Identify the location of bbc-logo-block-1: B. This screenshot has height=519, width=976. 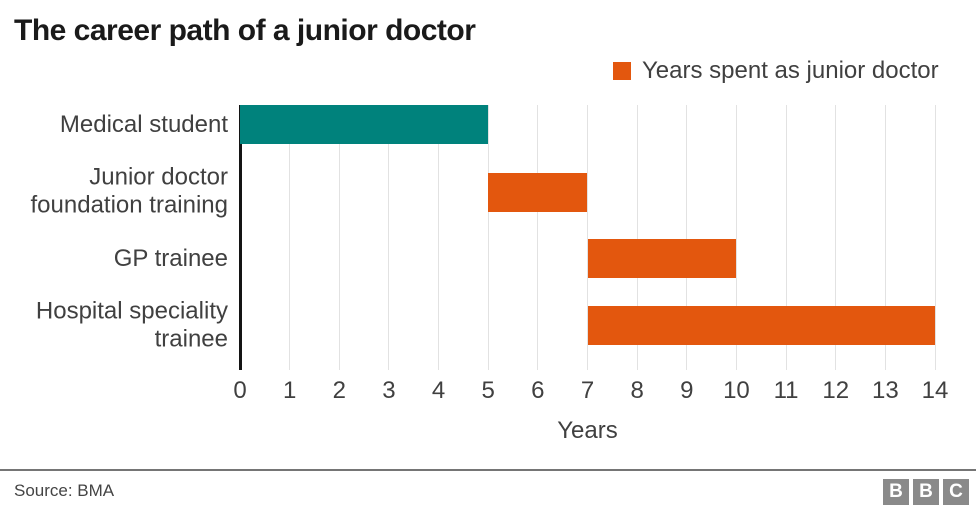
(896, 492).